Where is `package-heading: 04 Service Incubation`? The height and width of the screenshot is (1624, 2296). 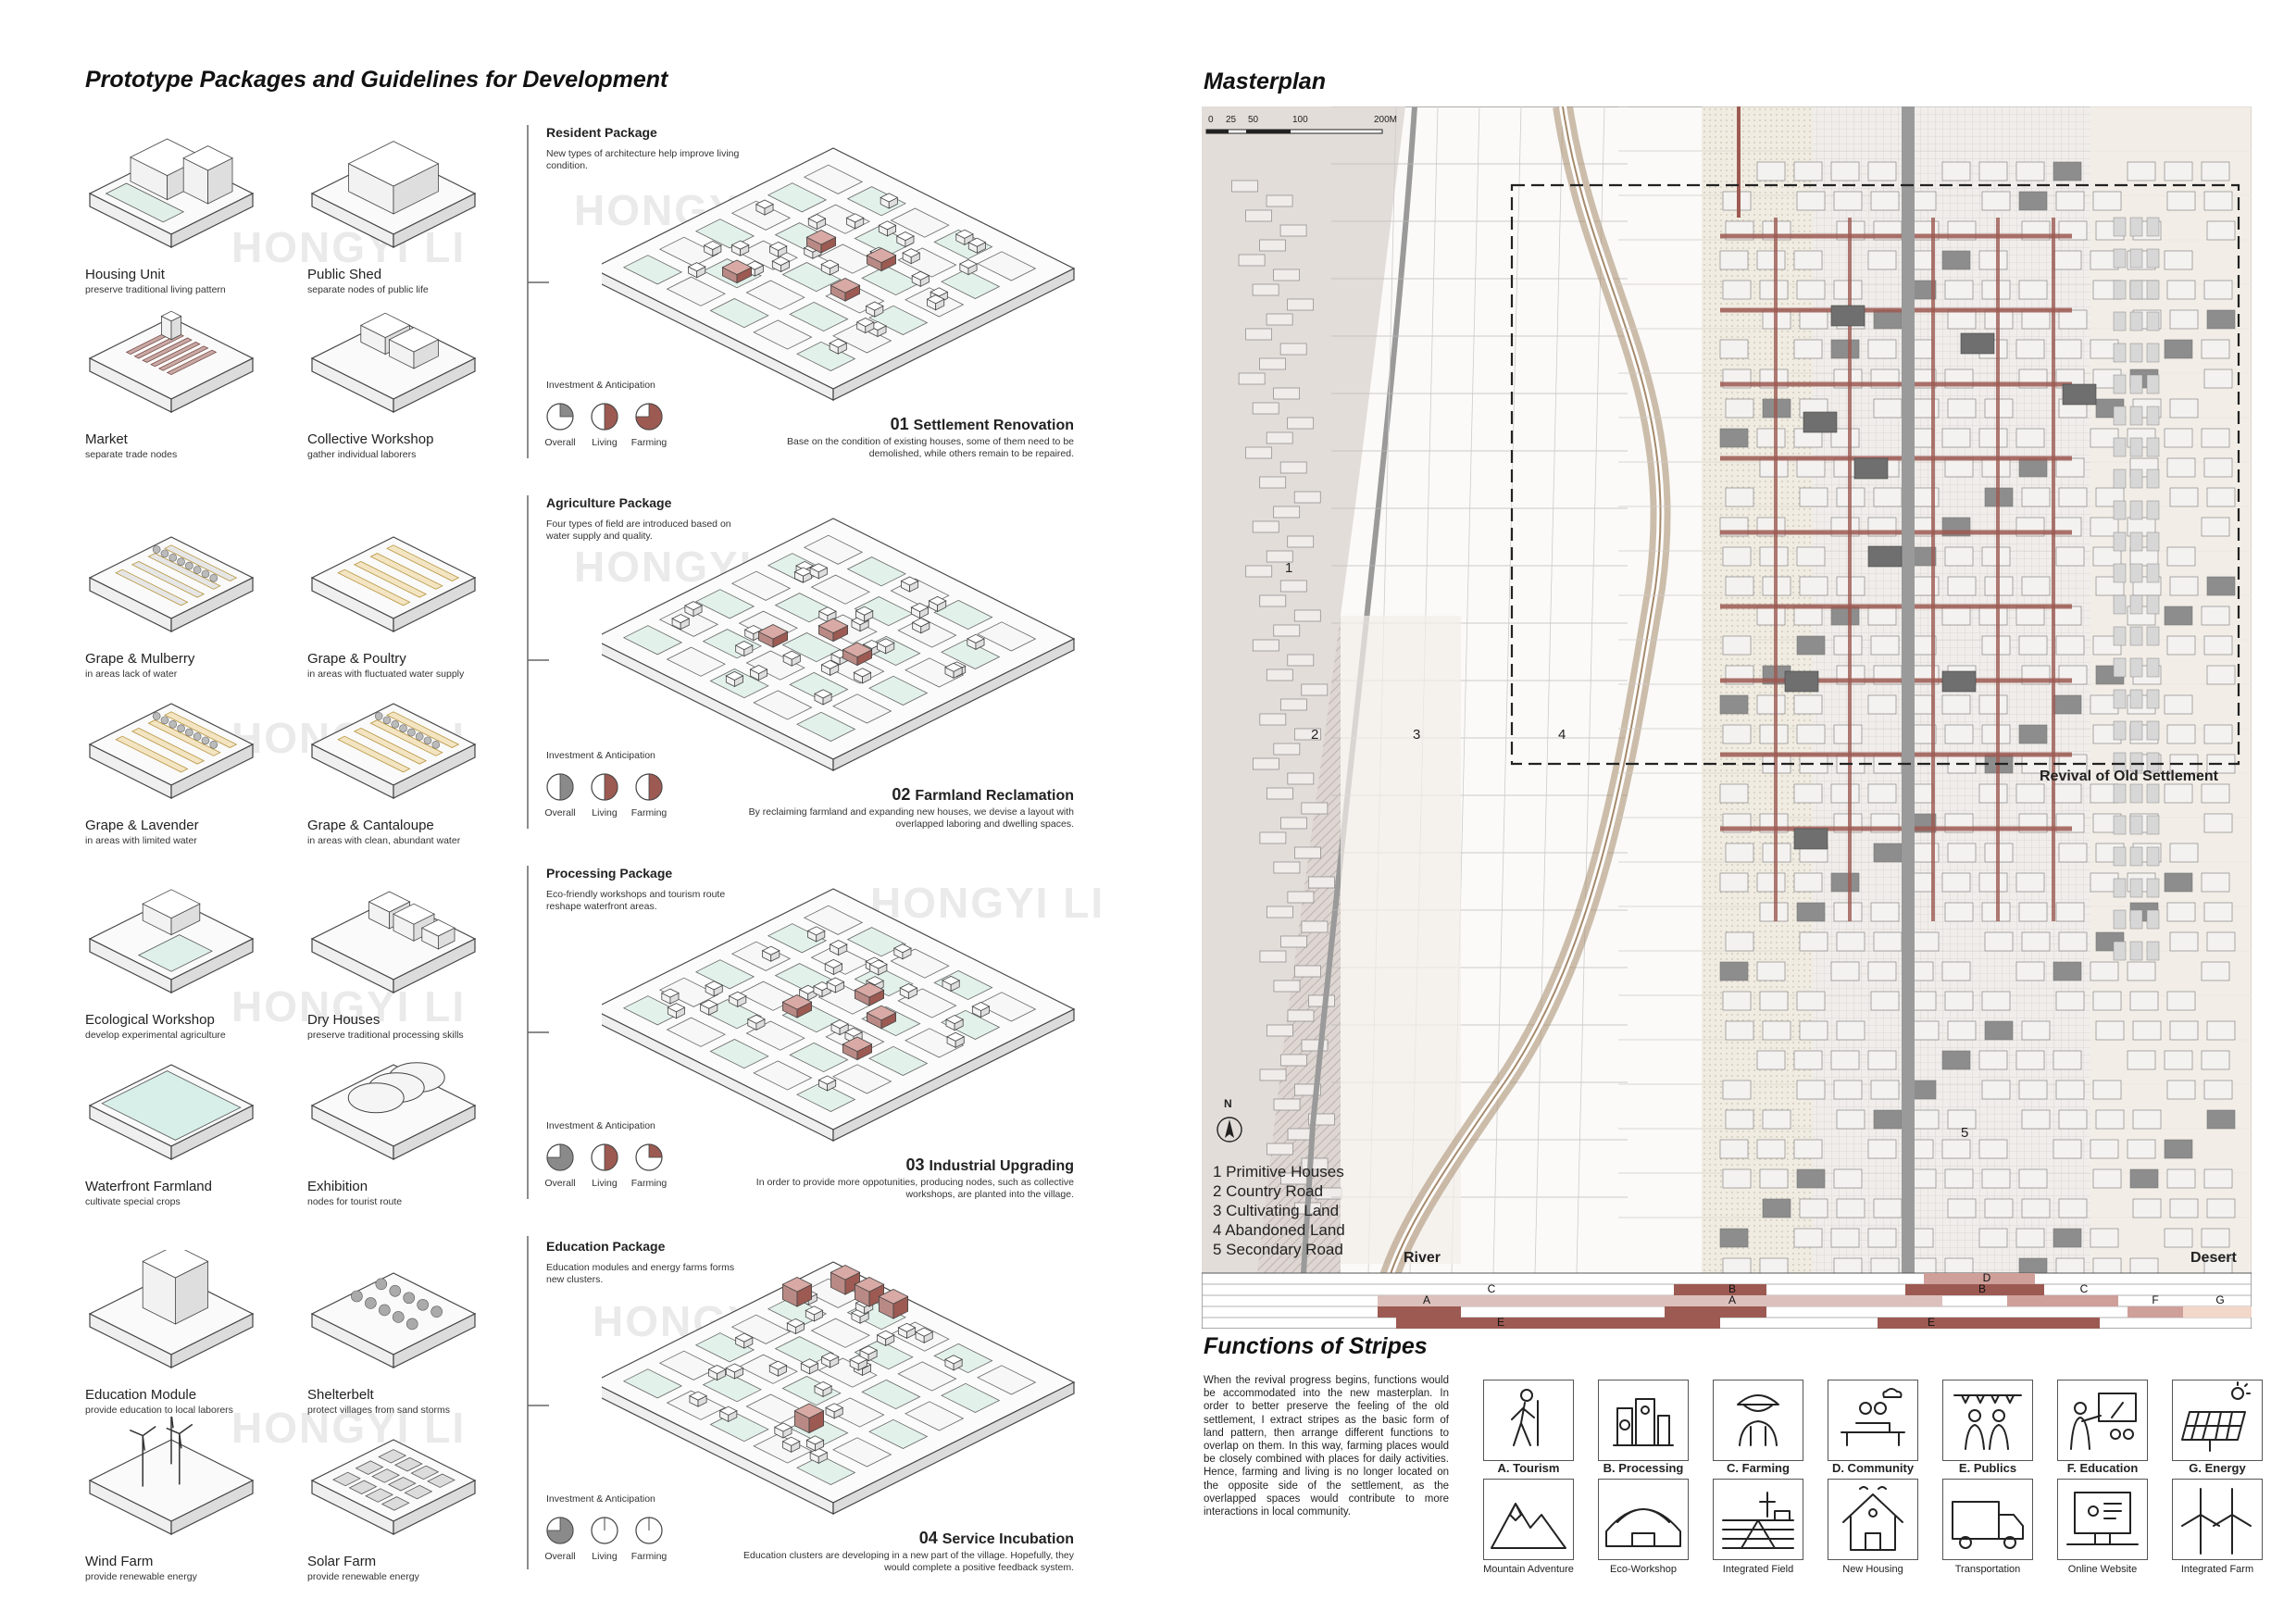
package-heading: 04 Service Incubation is located at coordinates (935, 1538).